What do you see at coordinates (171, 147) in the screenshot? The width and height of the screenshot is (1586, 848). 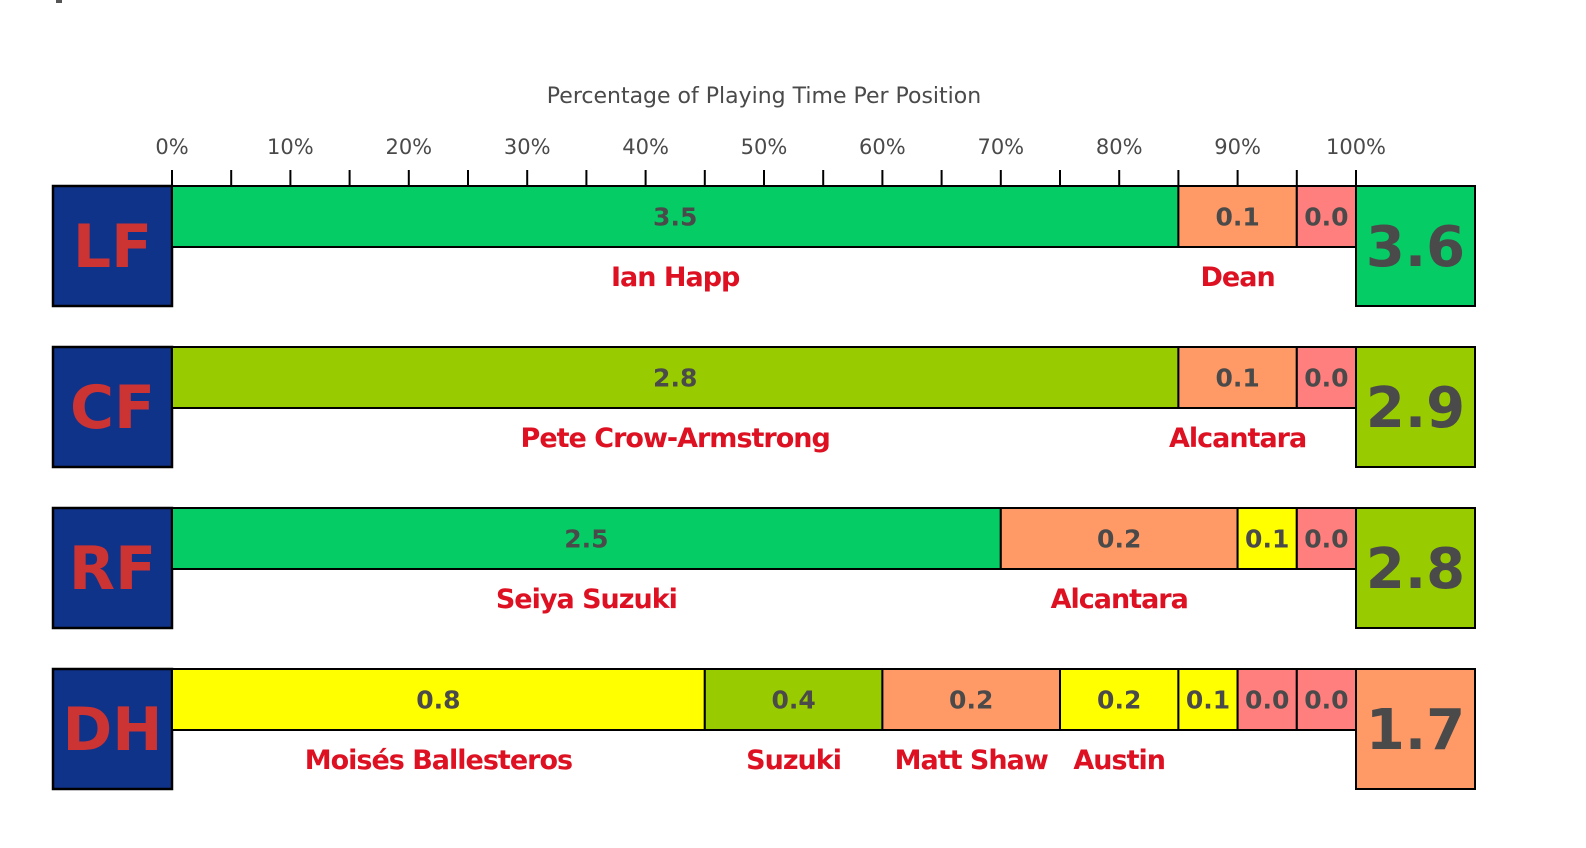 I see `x-tick-label: 0%` at bounding box center [171, 147].